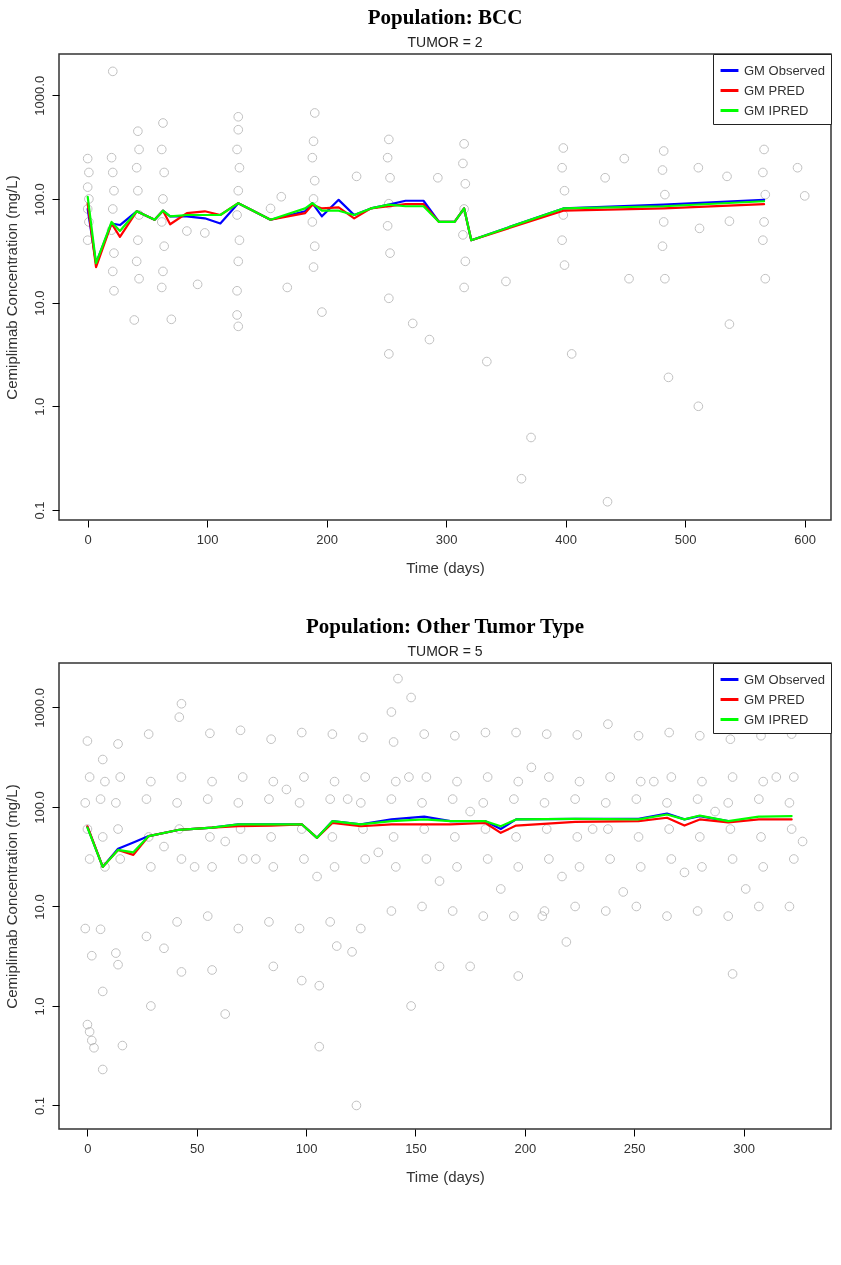 The height and width of the screenshot is (1265, 841). What do you see at coordinates (805, 539) in the screenshot?
I see `x-tick-label: 600` at bounding box center [805, 539].